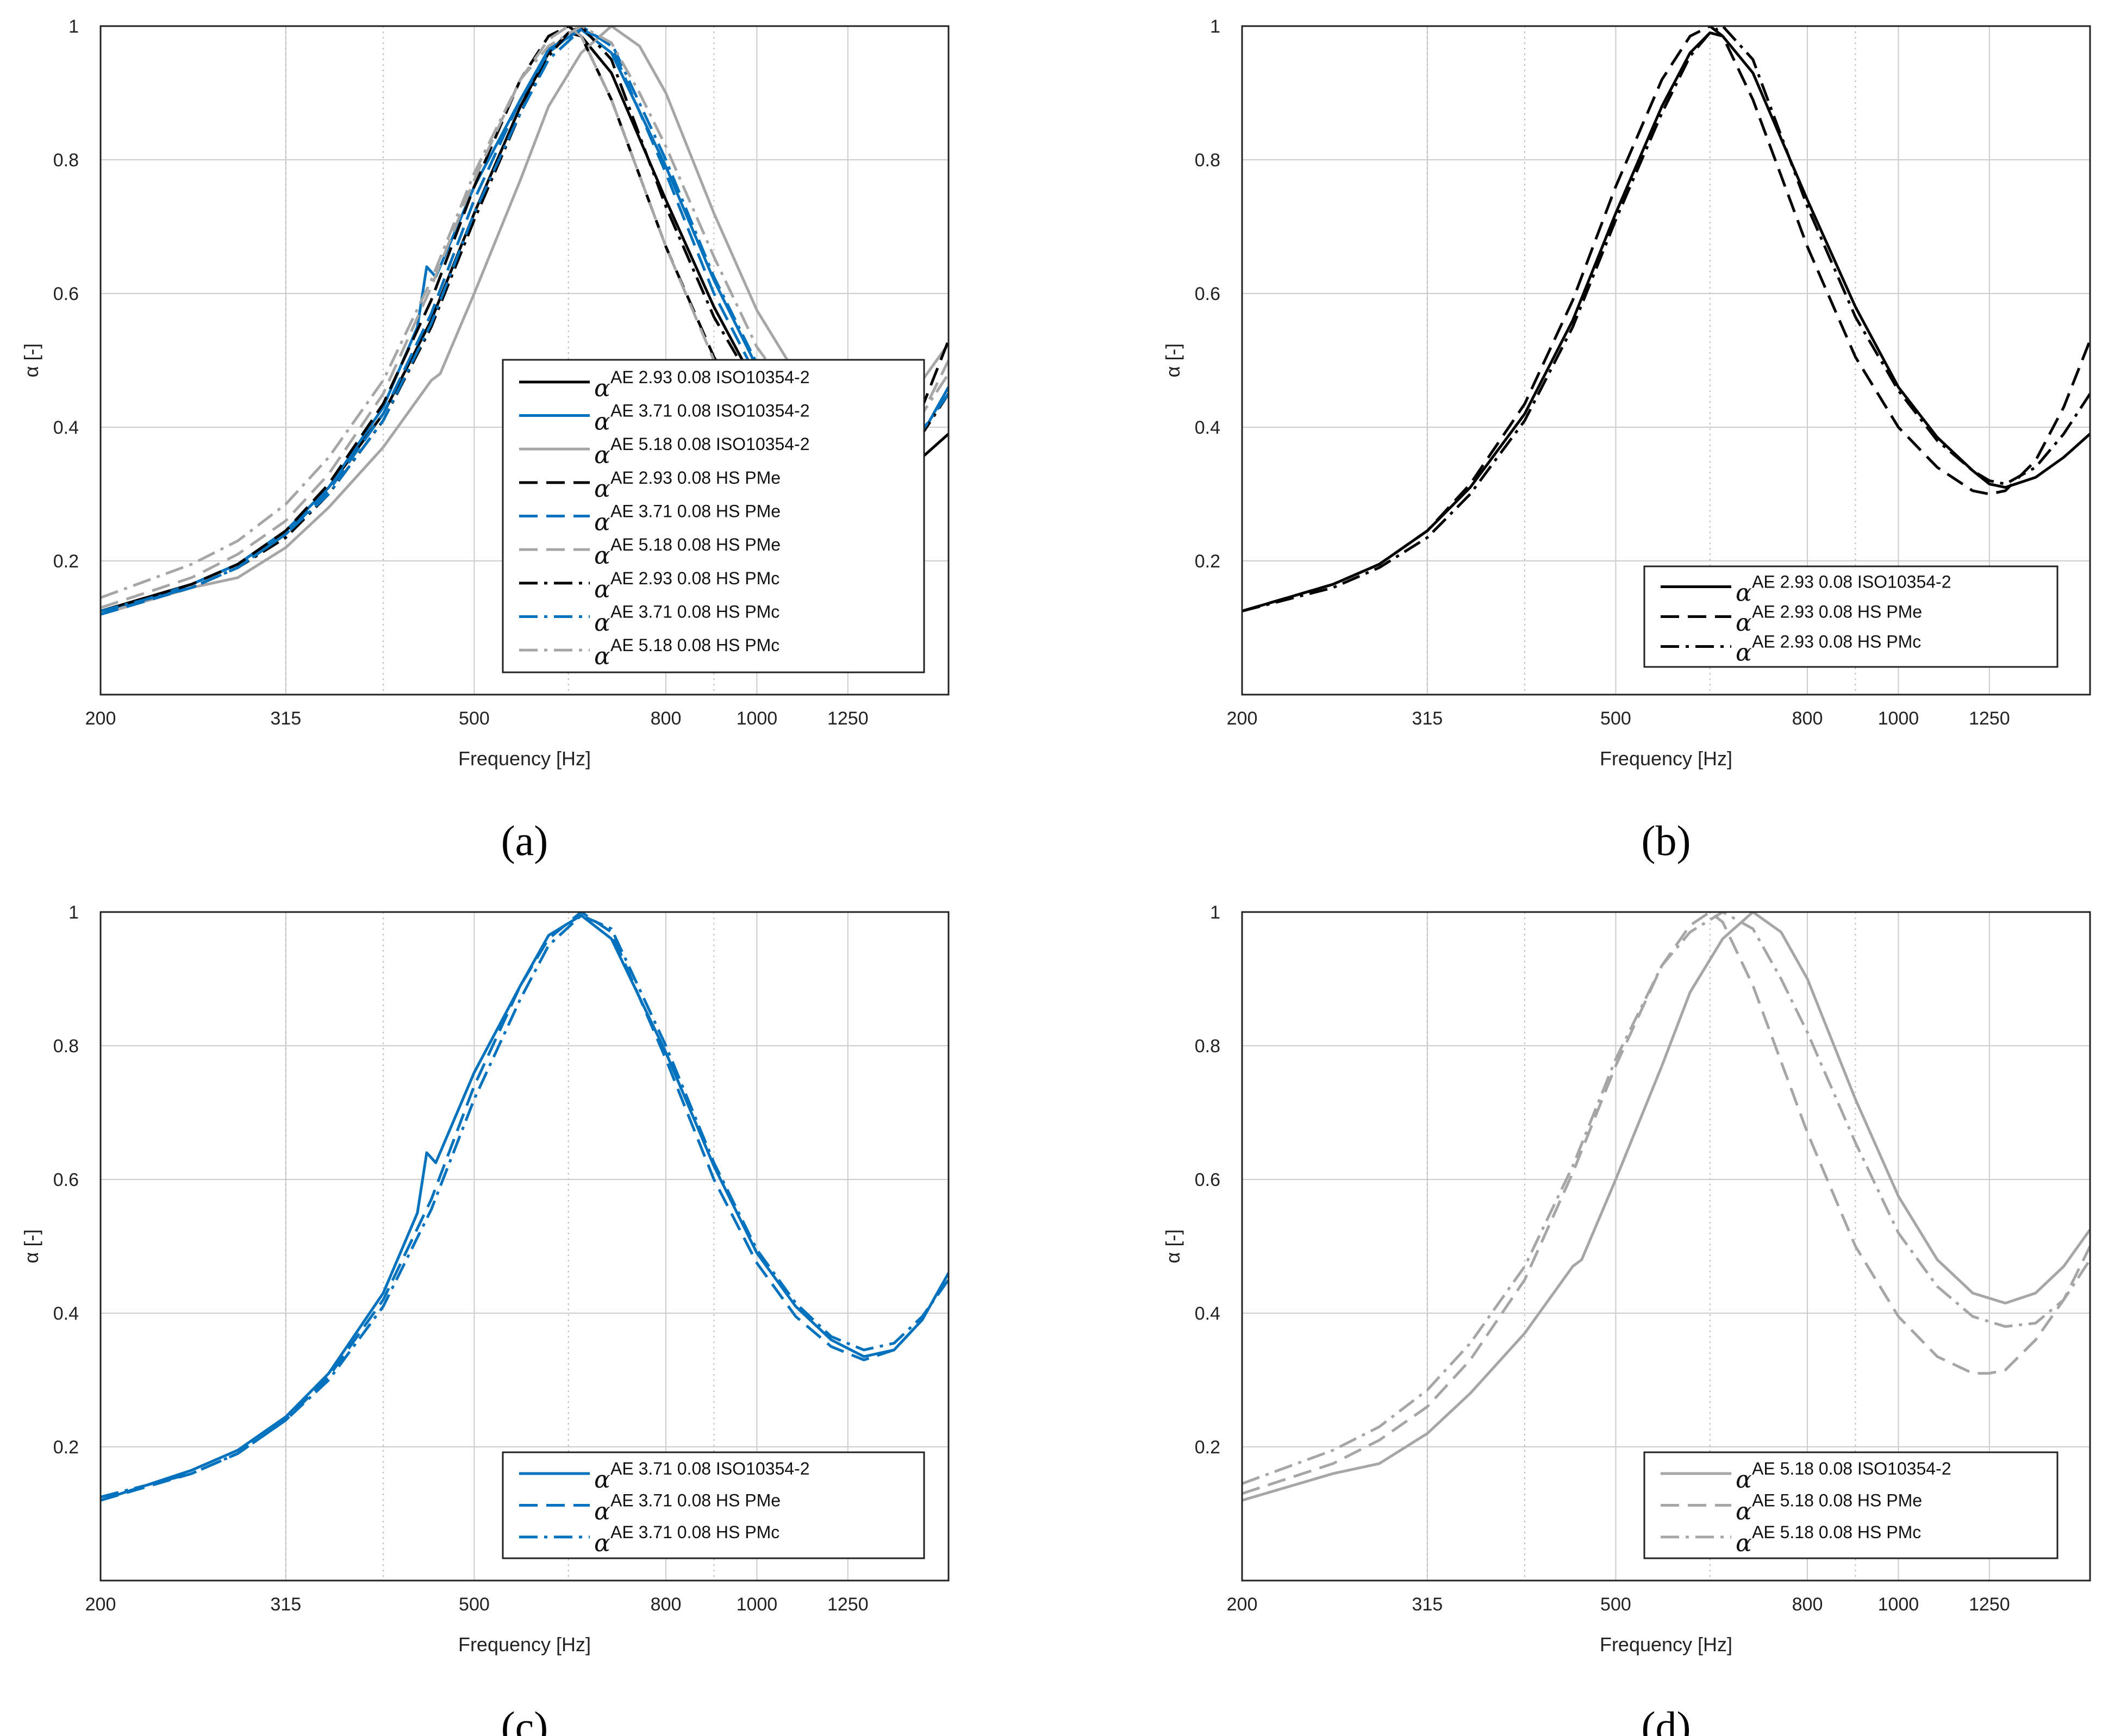 The image size is (2102, 1736). Describe the element at coordinates (1666, 1720) in the screenshot. I see `panel-caption: (d)` at that location.